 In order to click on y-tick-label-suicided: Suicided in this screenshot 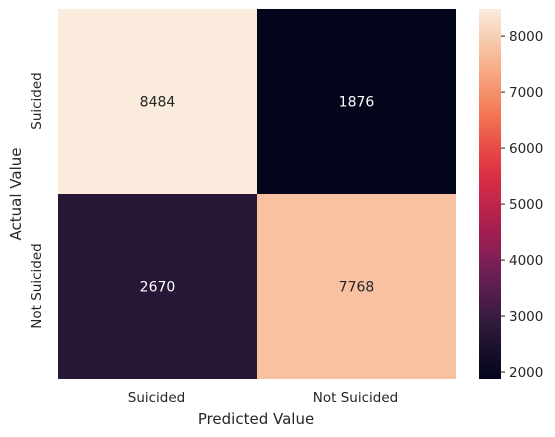, I will do `click(37, 101)`.